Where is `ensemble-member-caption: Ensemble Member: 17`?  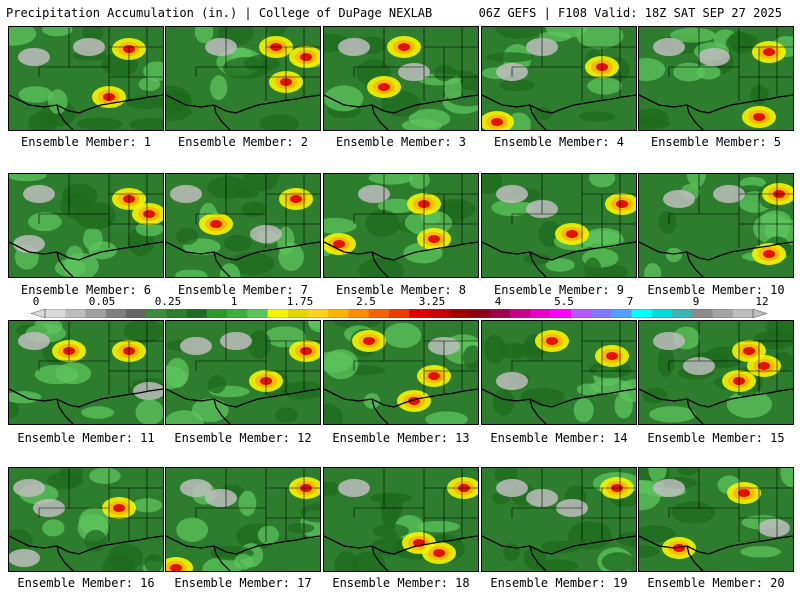 ensemble-member-caption: Ensemble Member: 17 is located at coordinates (243, 583).